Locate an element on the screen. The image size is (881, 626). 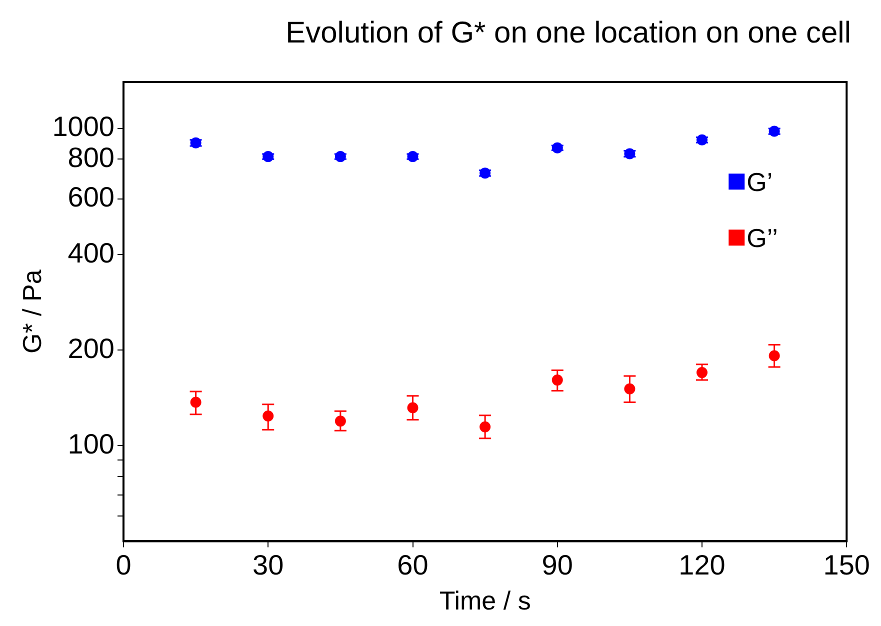
legend-label: G’ is located at coordinates (759, 181).